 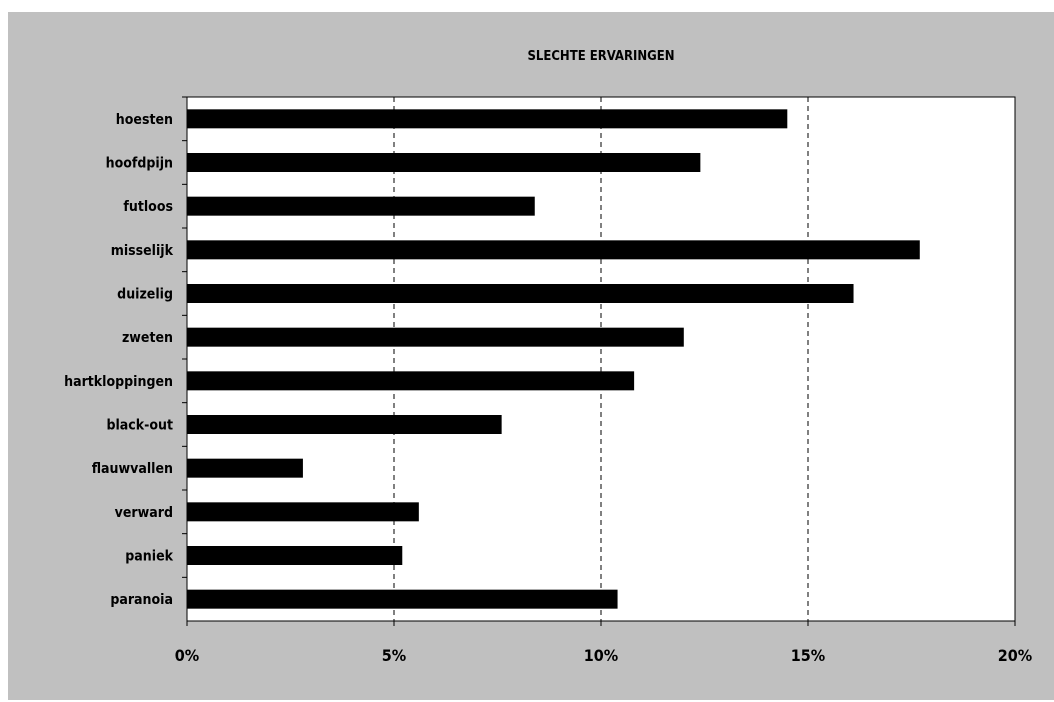 What do you see at coordinates (361, 206) in the screenshot?
I see `bar-futloos` at bounding box center [361, 206].